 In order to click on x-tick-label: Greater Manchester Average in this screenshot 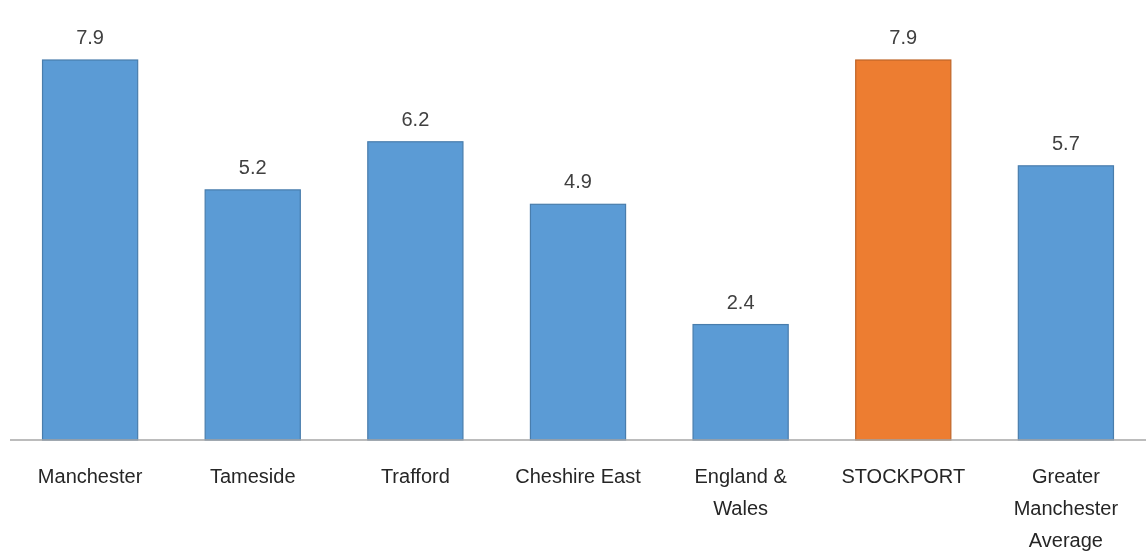, I will do `click(1066, 508)`.